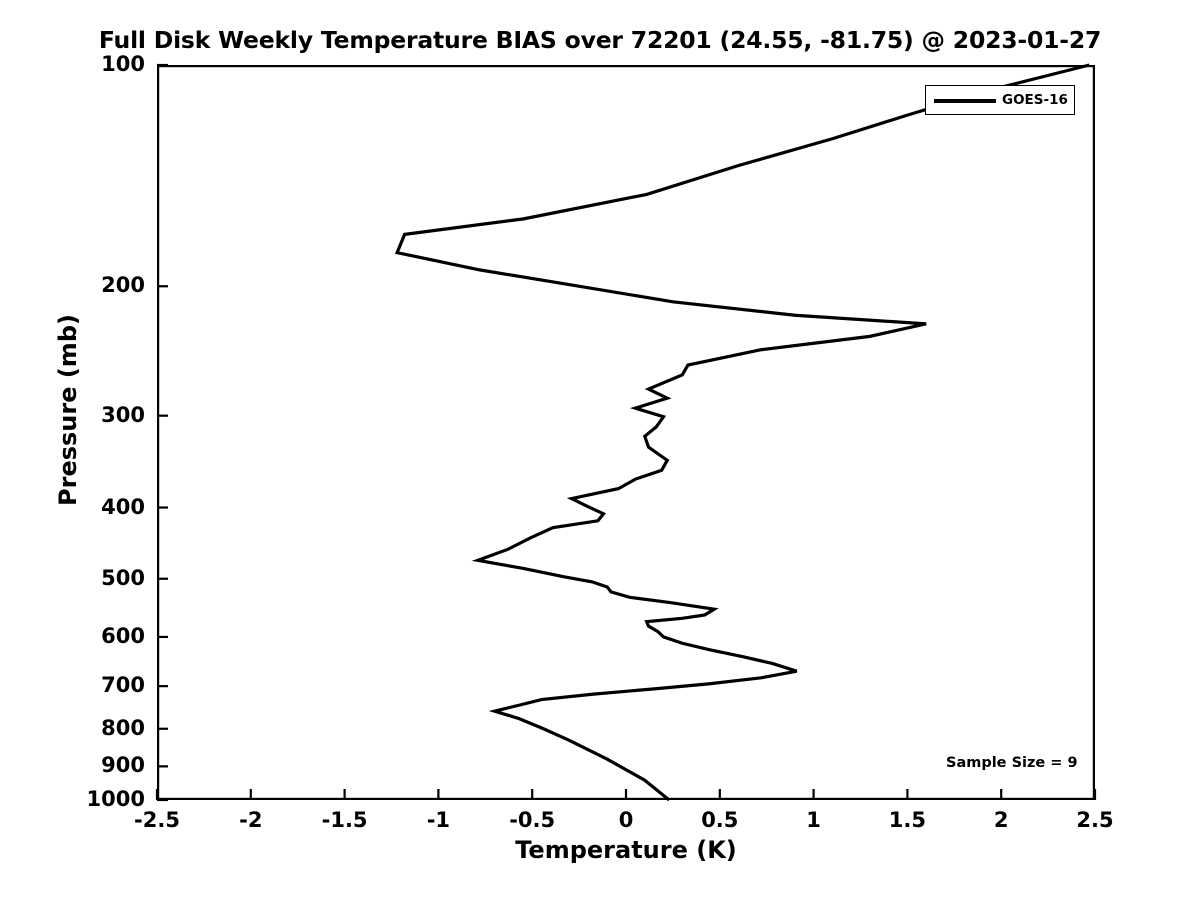  Describe the element at coordinates (965, 101) in the screenshot. I see `legend-line-swatch` at that location.